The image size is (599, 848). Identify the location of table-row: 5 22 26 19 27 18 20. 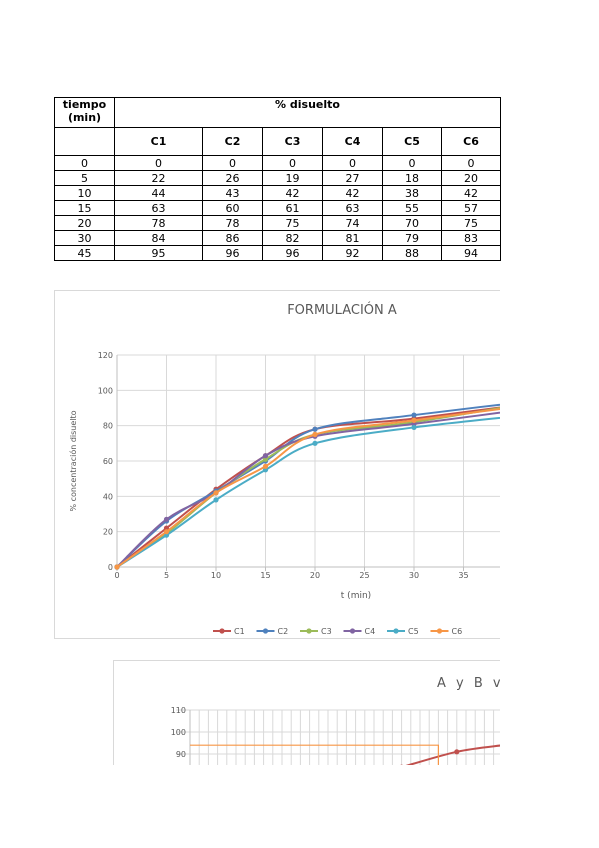
(277, 178).